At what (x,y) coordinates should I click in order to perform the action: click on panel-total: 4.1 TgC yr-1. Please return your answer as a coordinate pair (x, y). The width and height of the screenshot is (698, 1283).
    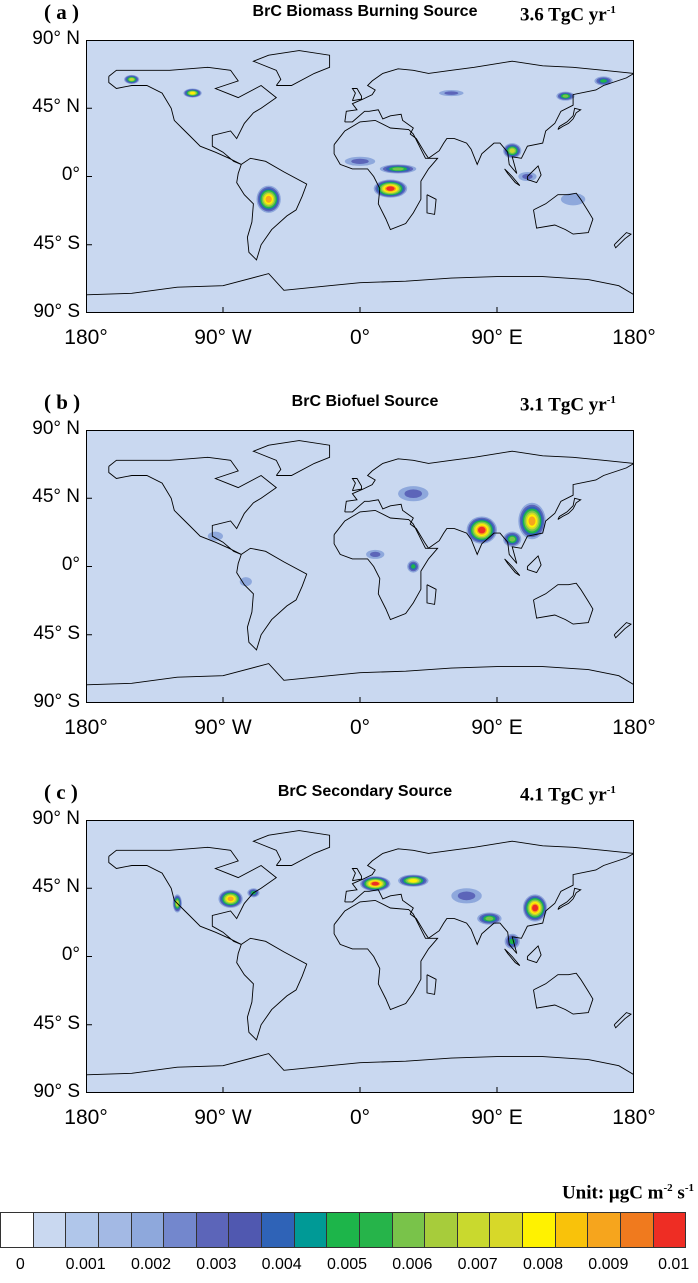
    Looking at the image, I should click on (568, 795).